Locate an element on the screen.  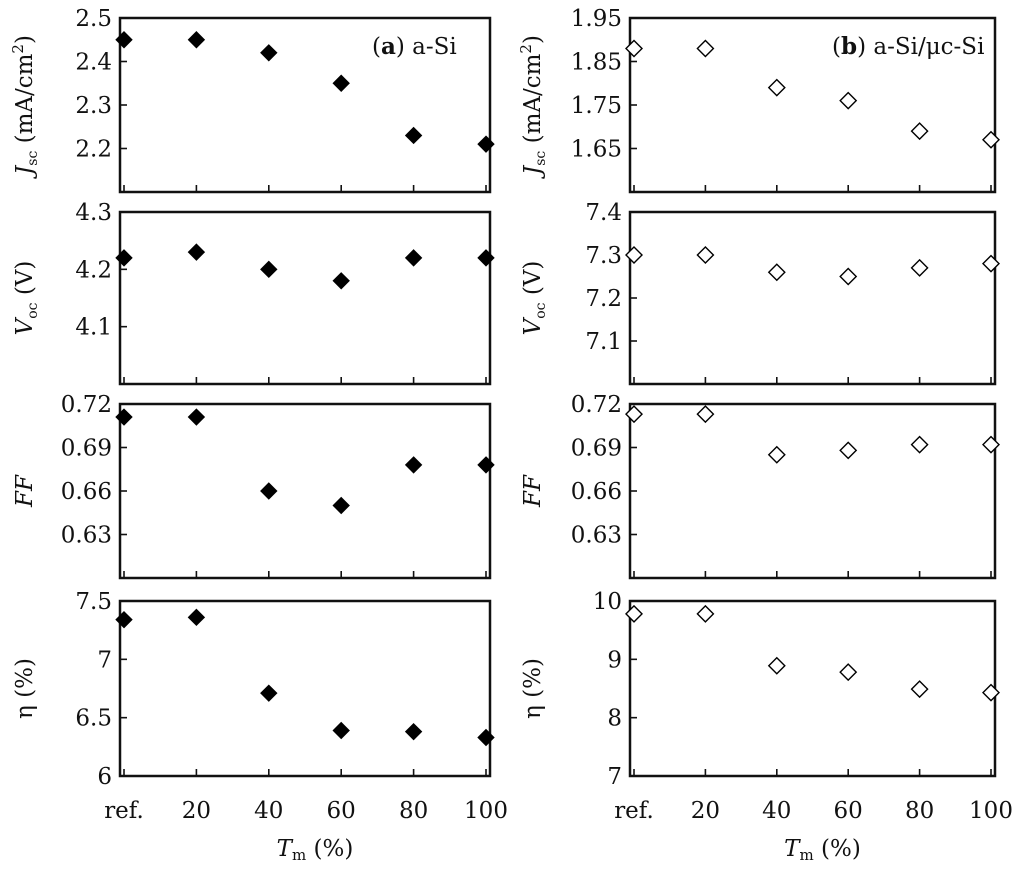
plot-panel-b-2: 7.1 7.2 7.3 7.4 Voc (V) is located at coordinates (760, 293).